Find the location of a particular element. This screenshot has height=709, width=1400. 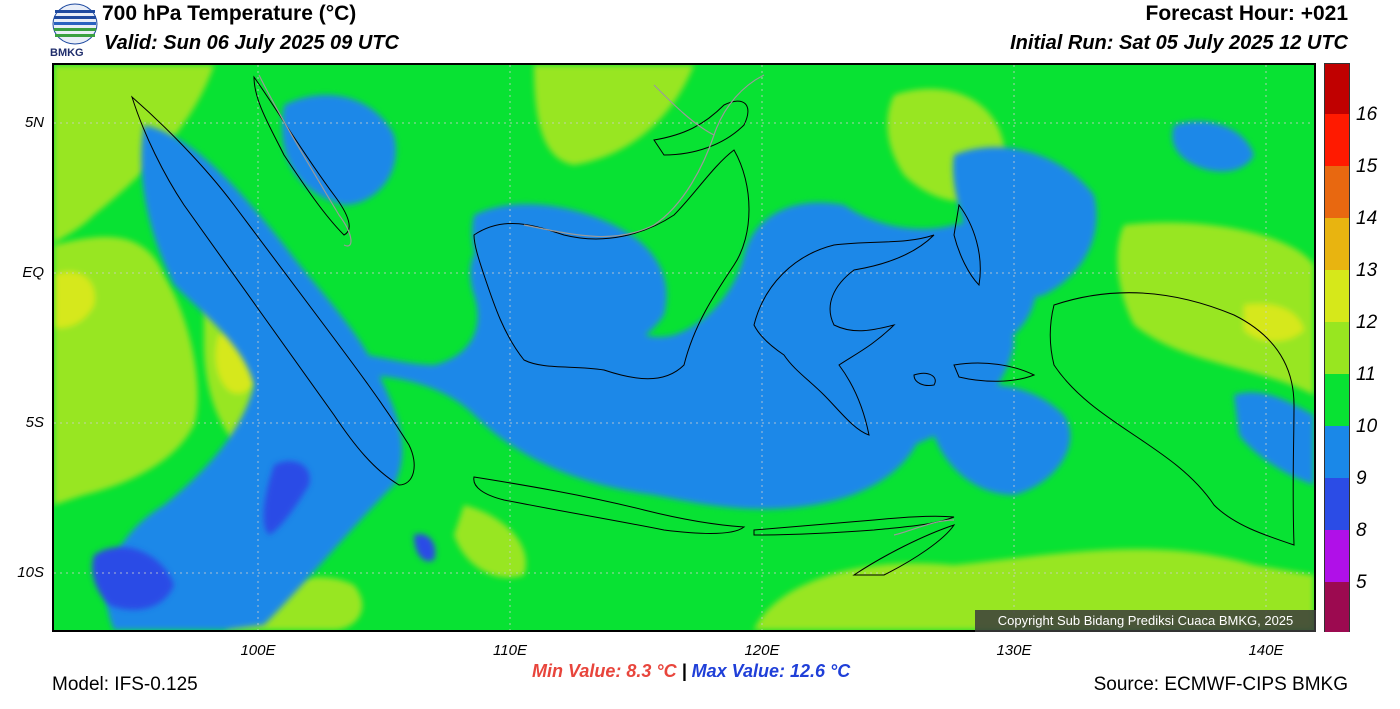

field-11-s is located at coordinates (490, 541).